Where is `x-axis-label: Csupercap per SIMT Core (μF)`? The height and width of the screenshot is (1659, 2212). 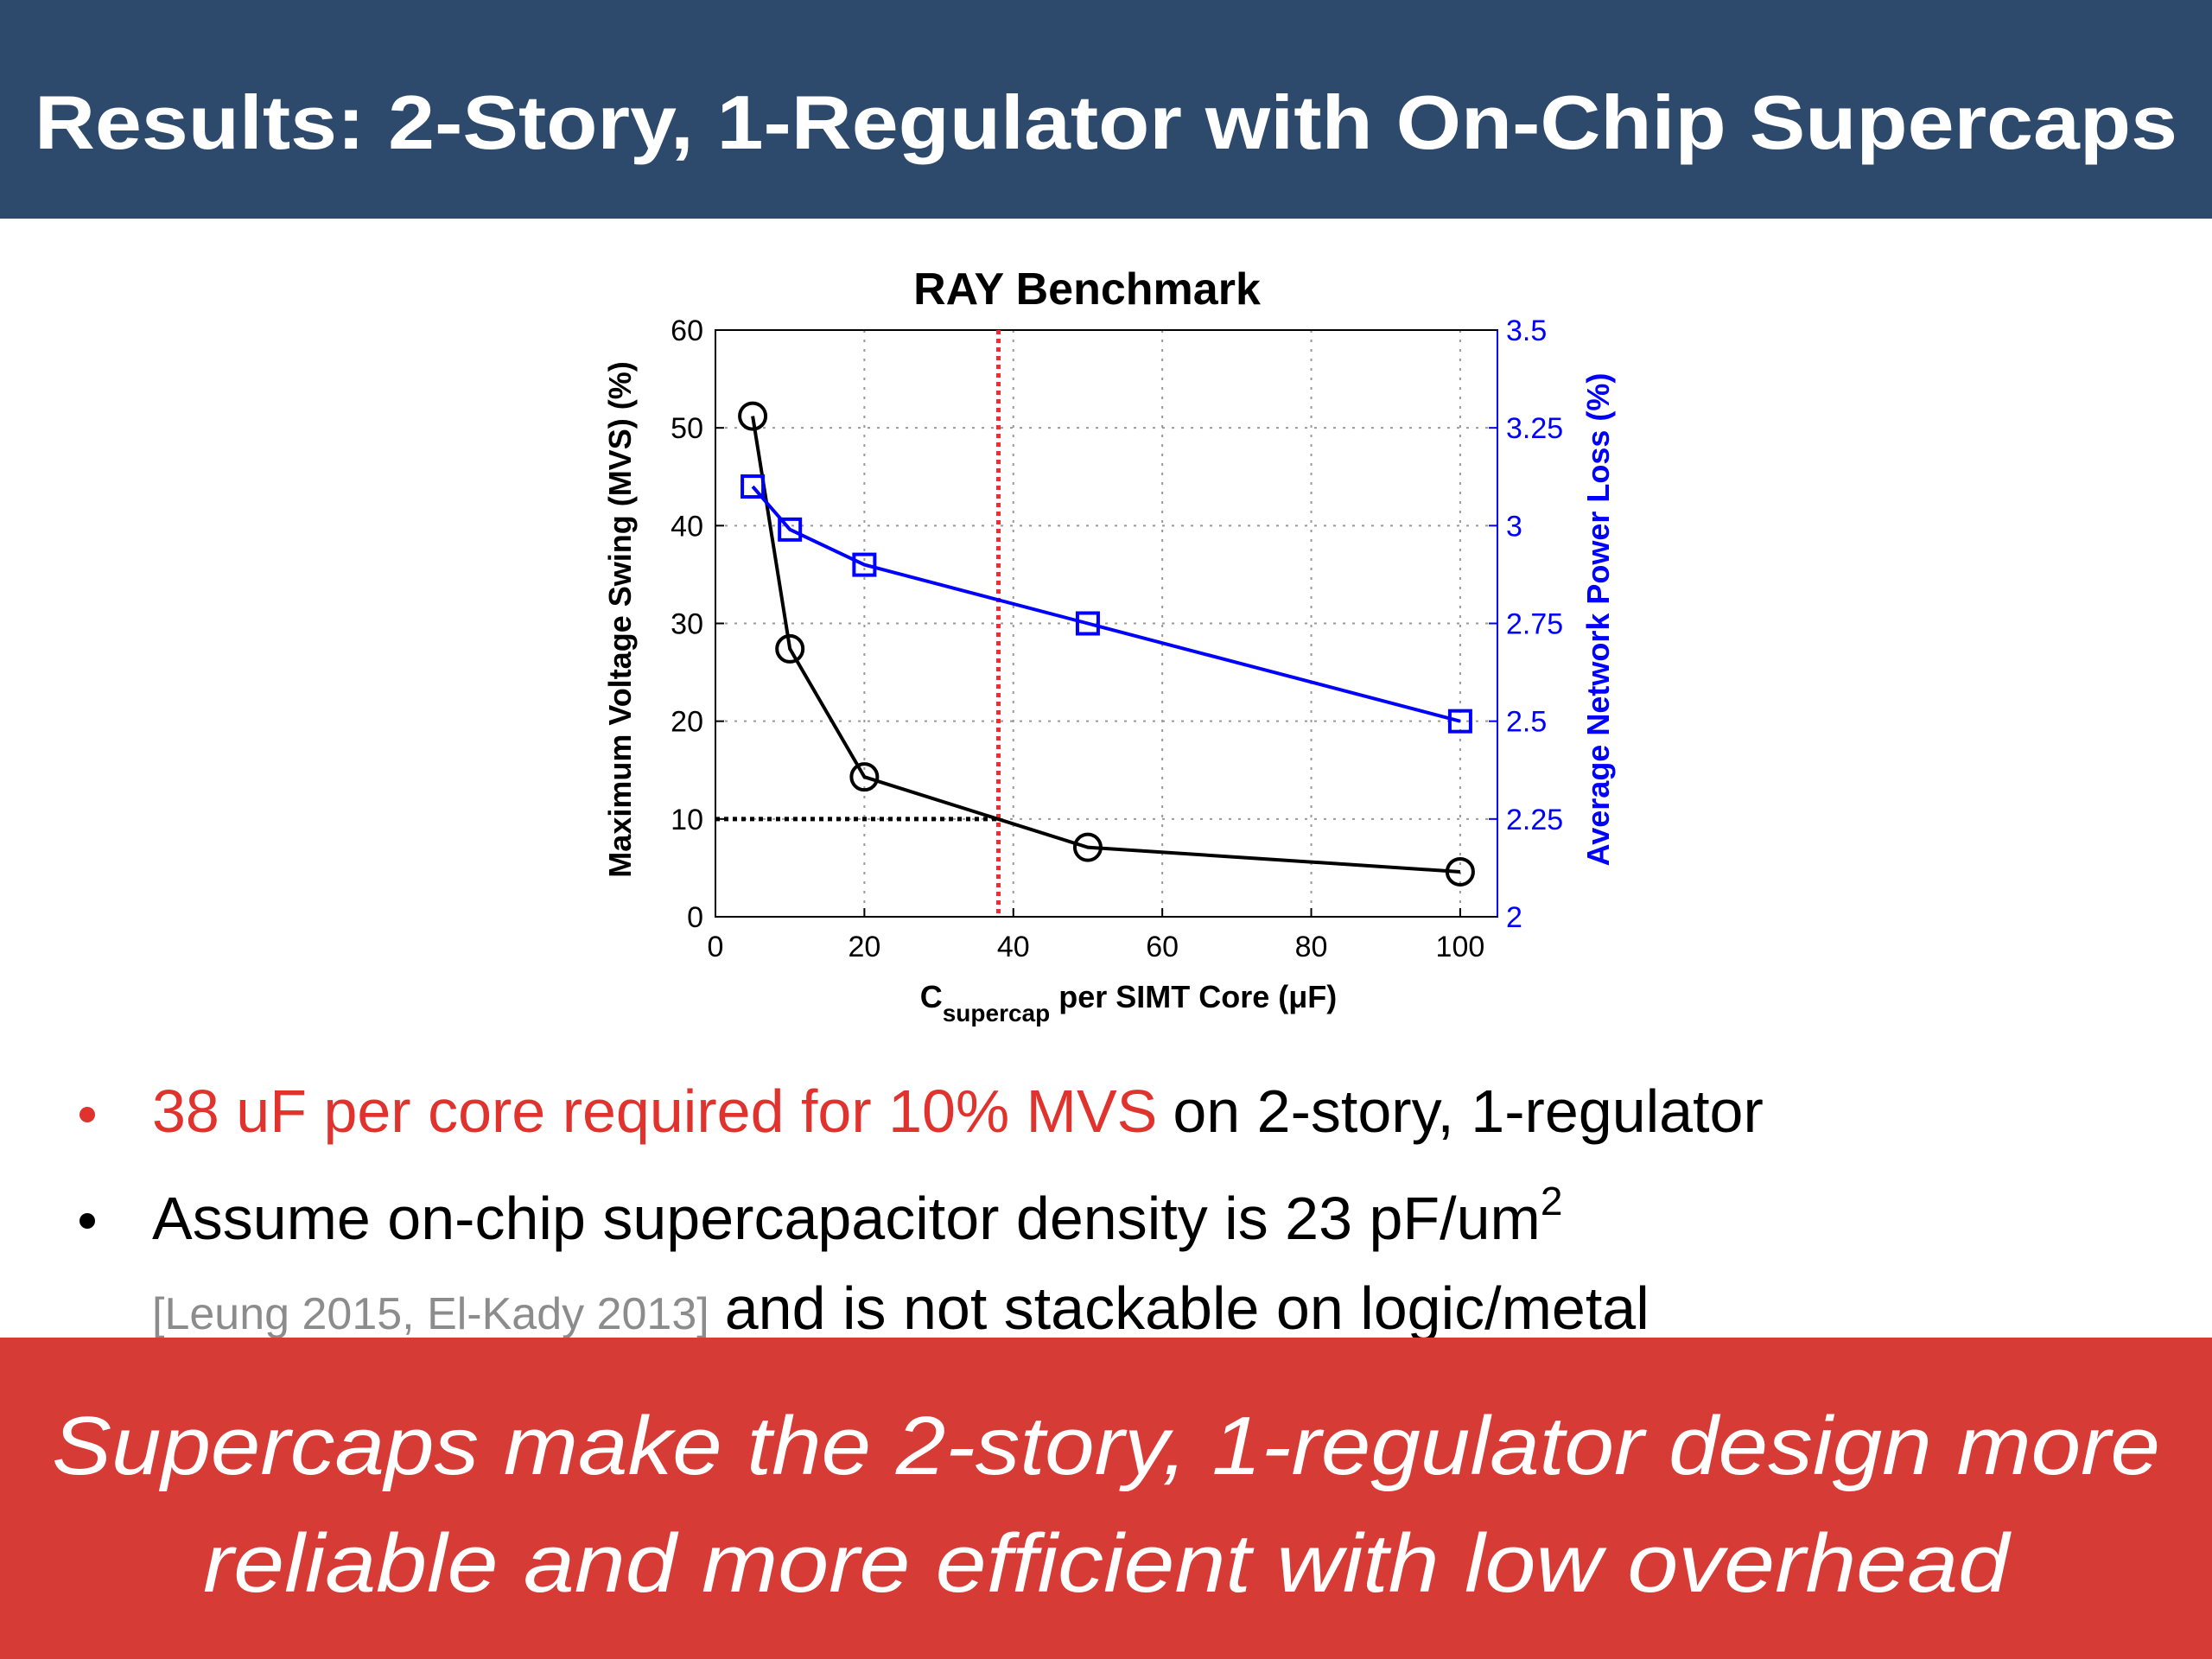 x-axis-label: Csupercap per SIMT Core (μF) is located at coordinates (1129, 1003).